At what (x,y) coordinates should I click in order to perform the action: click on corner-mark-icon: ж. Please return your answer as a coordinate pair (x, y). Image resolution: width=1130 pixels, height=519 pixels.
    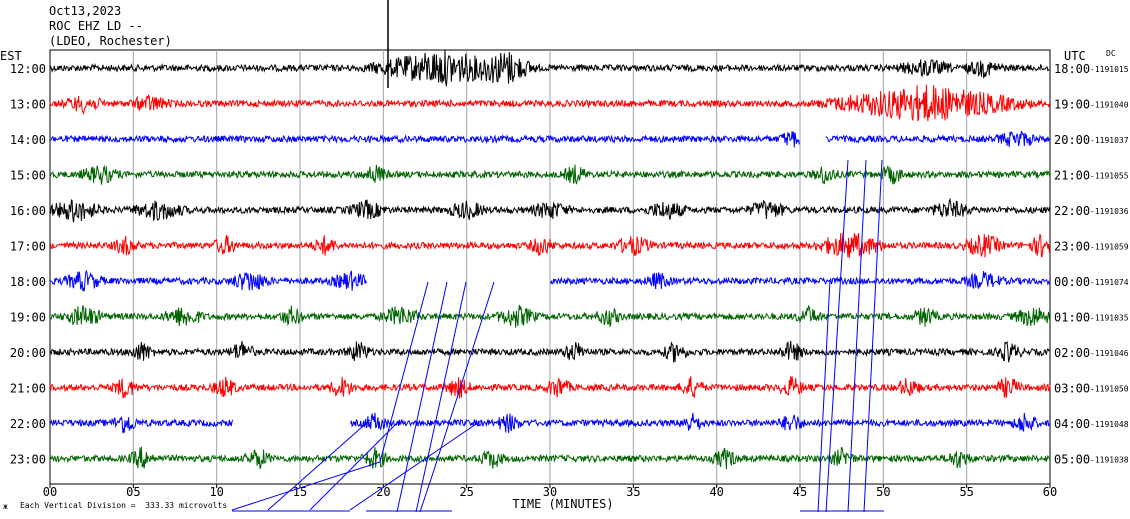
    Looking at the image, I should click on (5, 506).